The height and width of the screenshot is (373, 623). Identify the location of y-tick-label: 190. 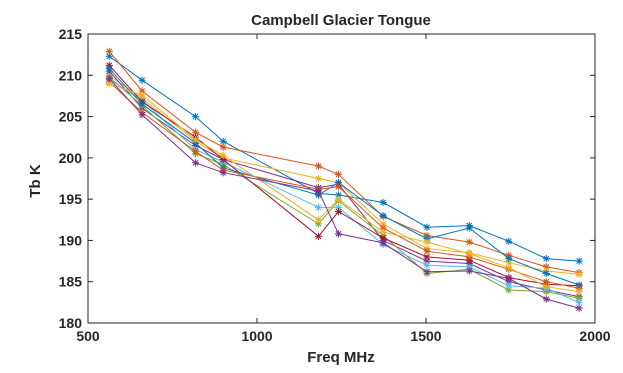
(71, 240).